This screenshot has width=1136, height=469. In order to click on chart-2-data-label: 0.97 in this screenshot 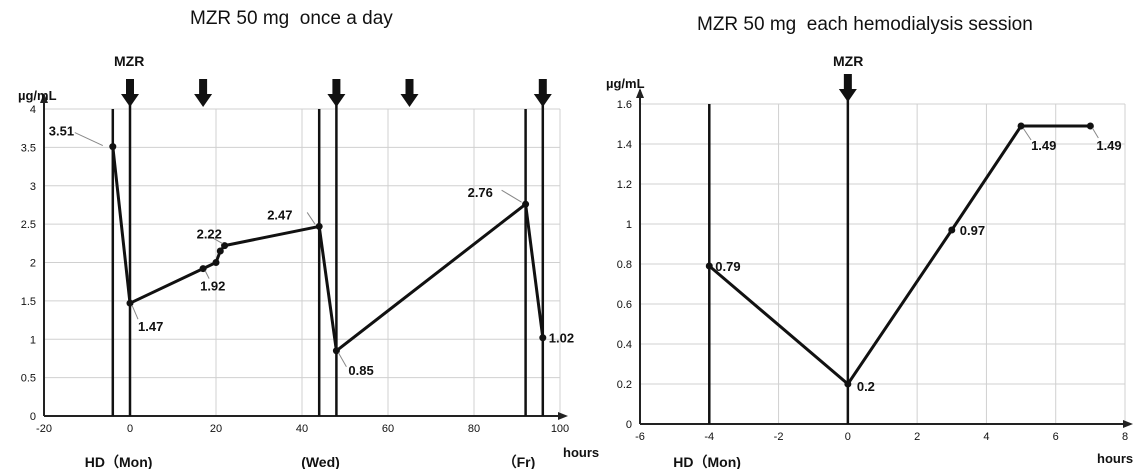, I will do `click(972, 230)`.